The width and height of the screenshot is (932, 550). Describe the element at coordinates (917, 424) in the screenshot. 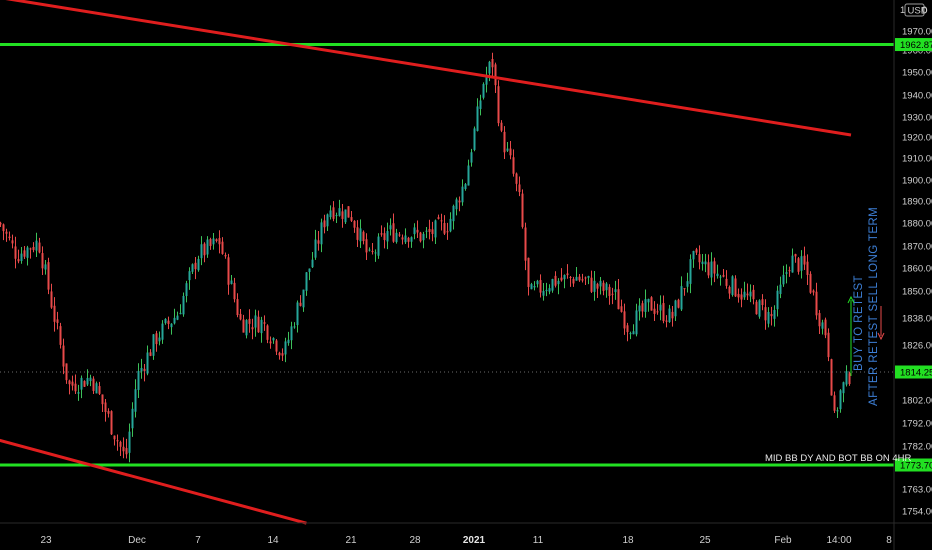

I see `price-axis-tick-label: 1792.00` at that location.